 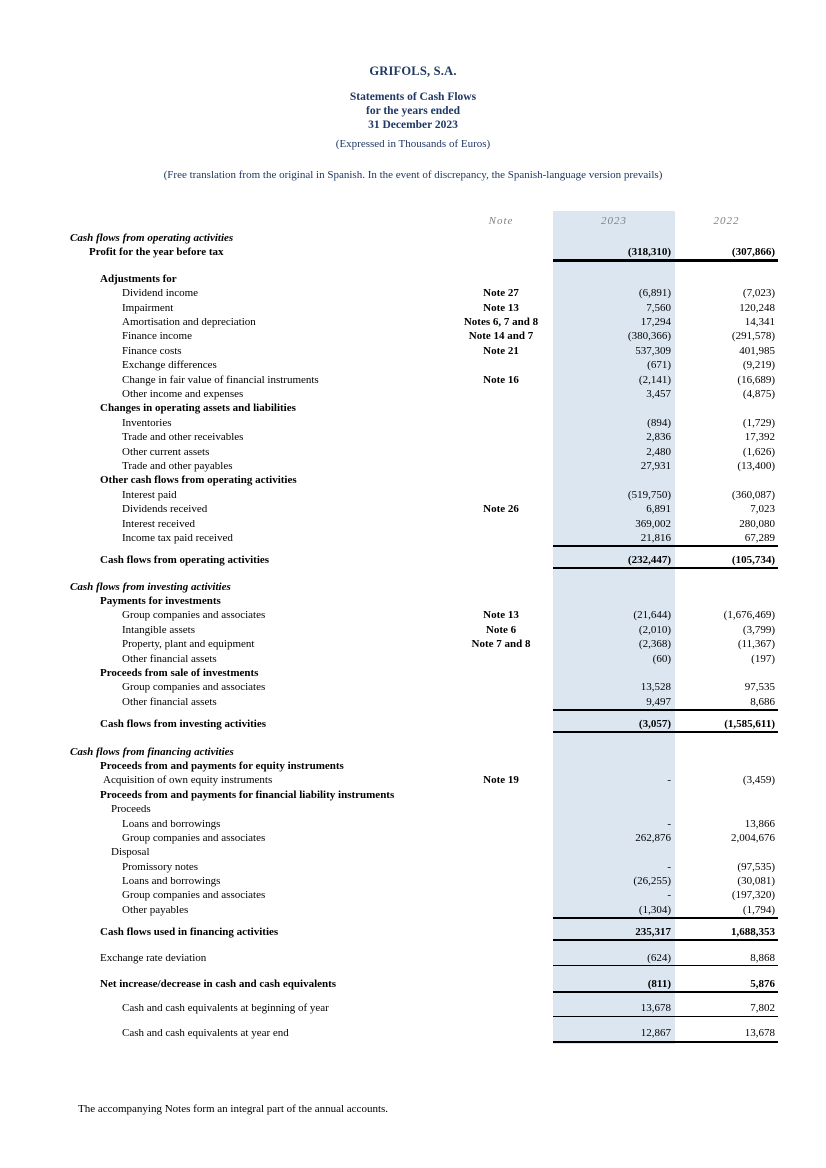 I want to click on row-label: Proceeds, so click(x=131, y=809).